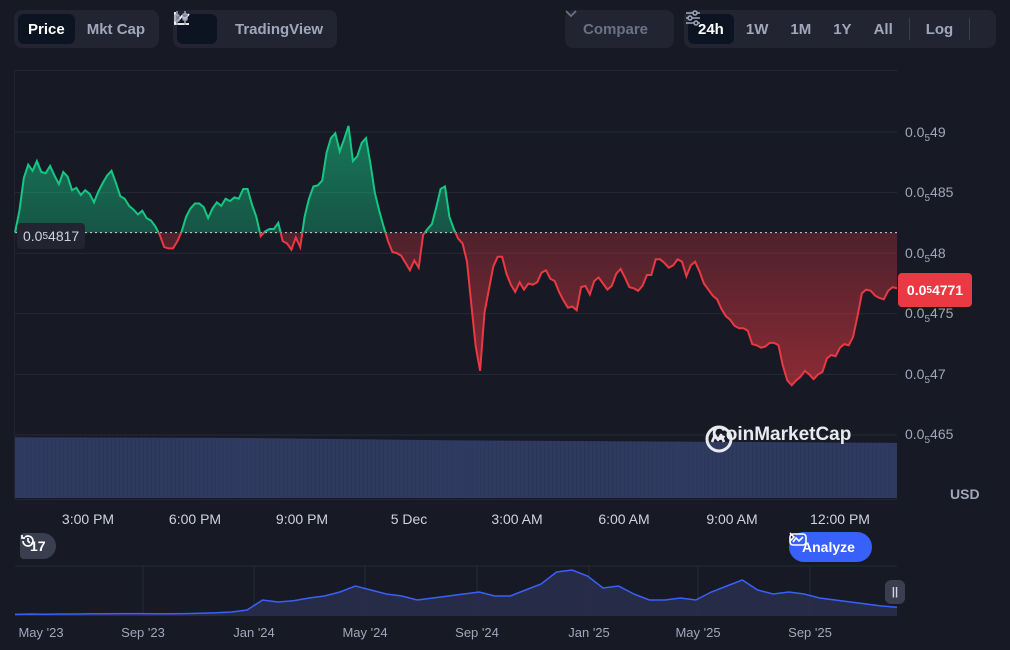 Image resolution: width=1010 pixels, height=650 pixels. What do you see at coordinates (777, 438) in the screenshot?
I see `coinmarketcap-watermark: CoinMarketCap` at bounding box center [777, 438].